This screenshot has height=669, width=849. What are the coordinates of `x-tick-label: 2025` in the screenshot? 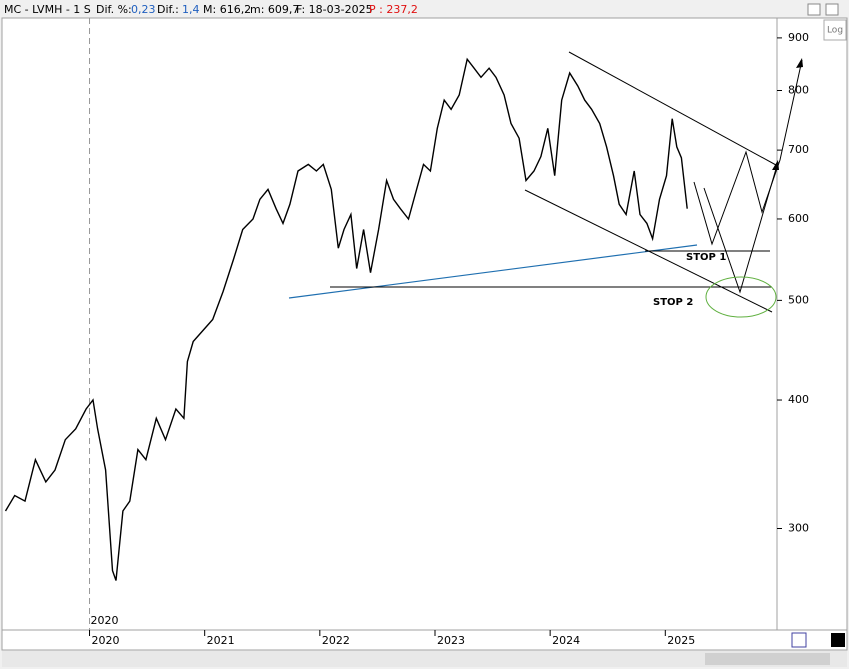 It's located at (681, 640).